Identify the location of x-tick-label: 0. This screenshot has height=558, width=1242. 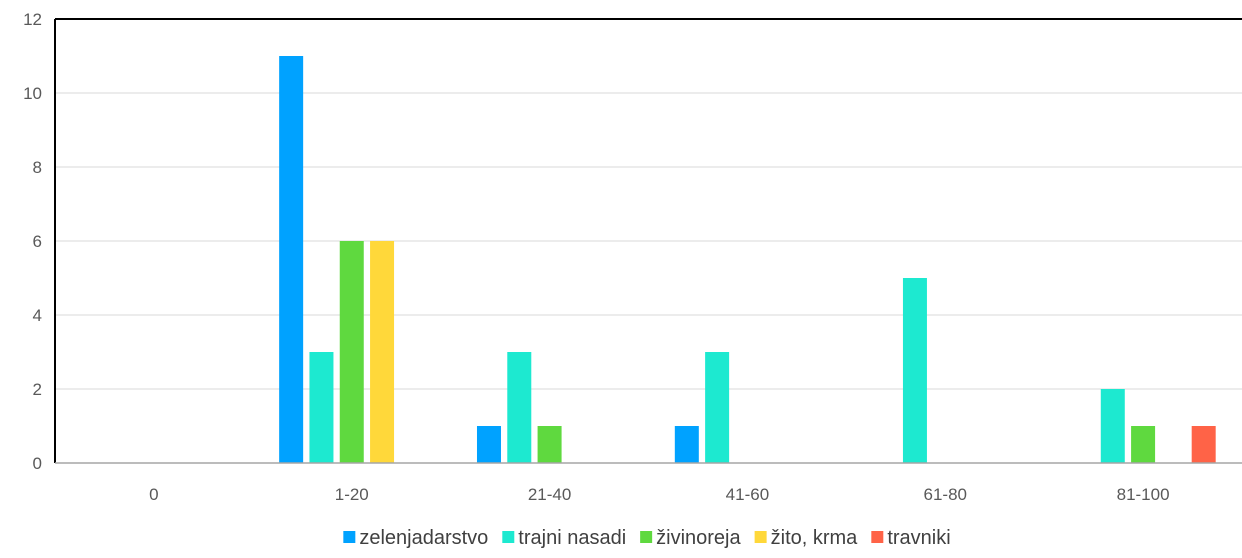
(153, 494).